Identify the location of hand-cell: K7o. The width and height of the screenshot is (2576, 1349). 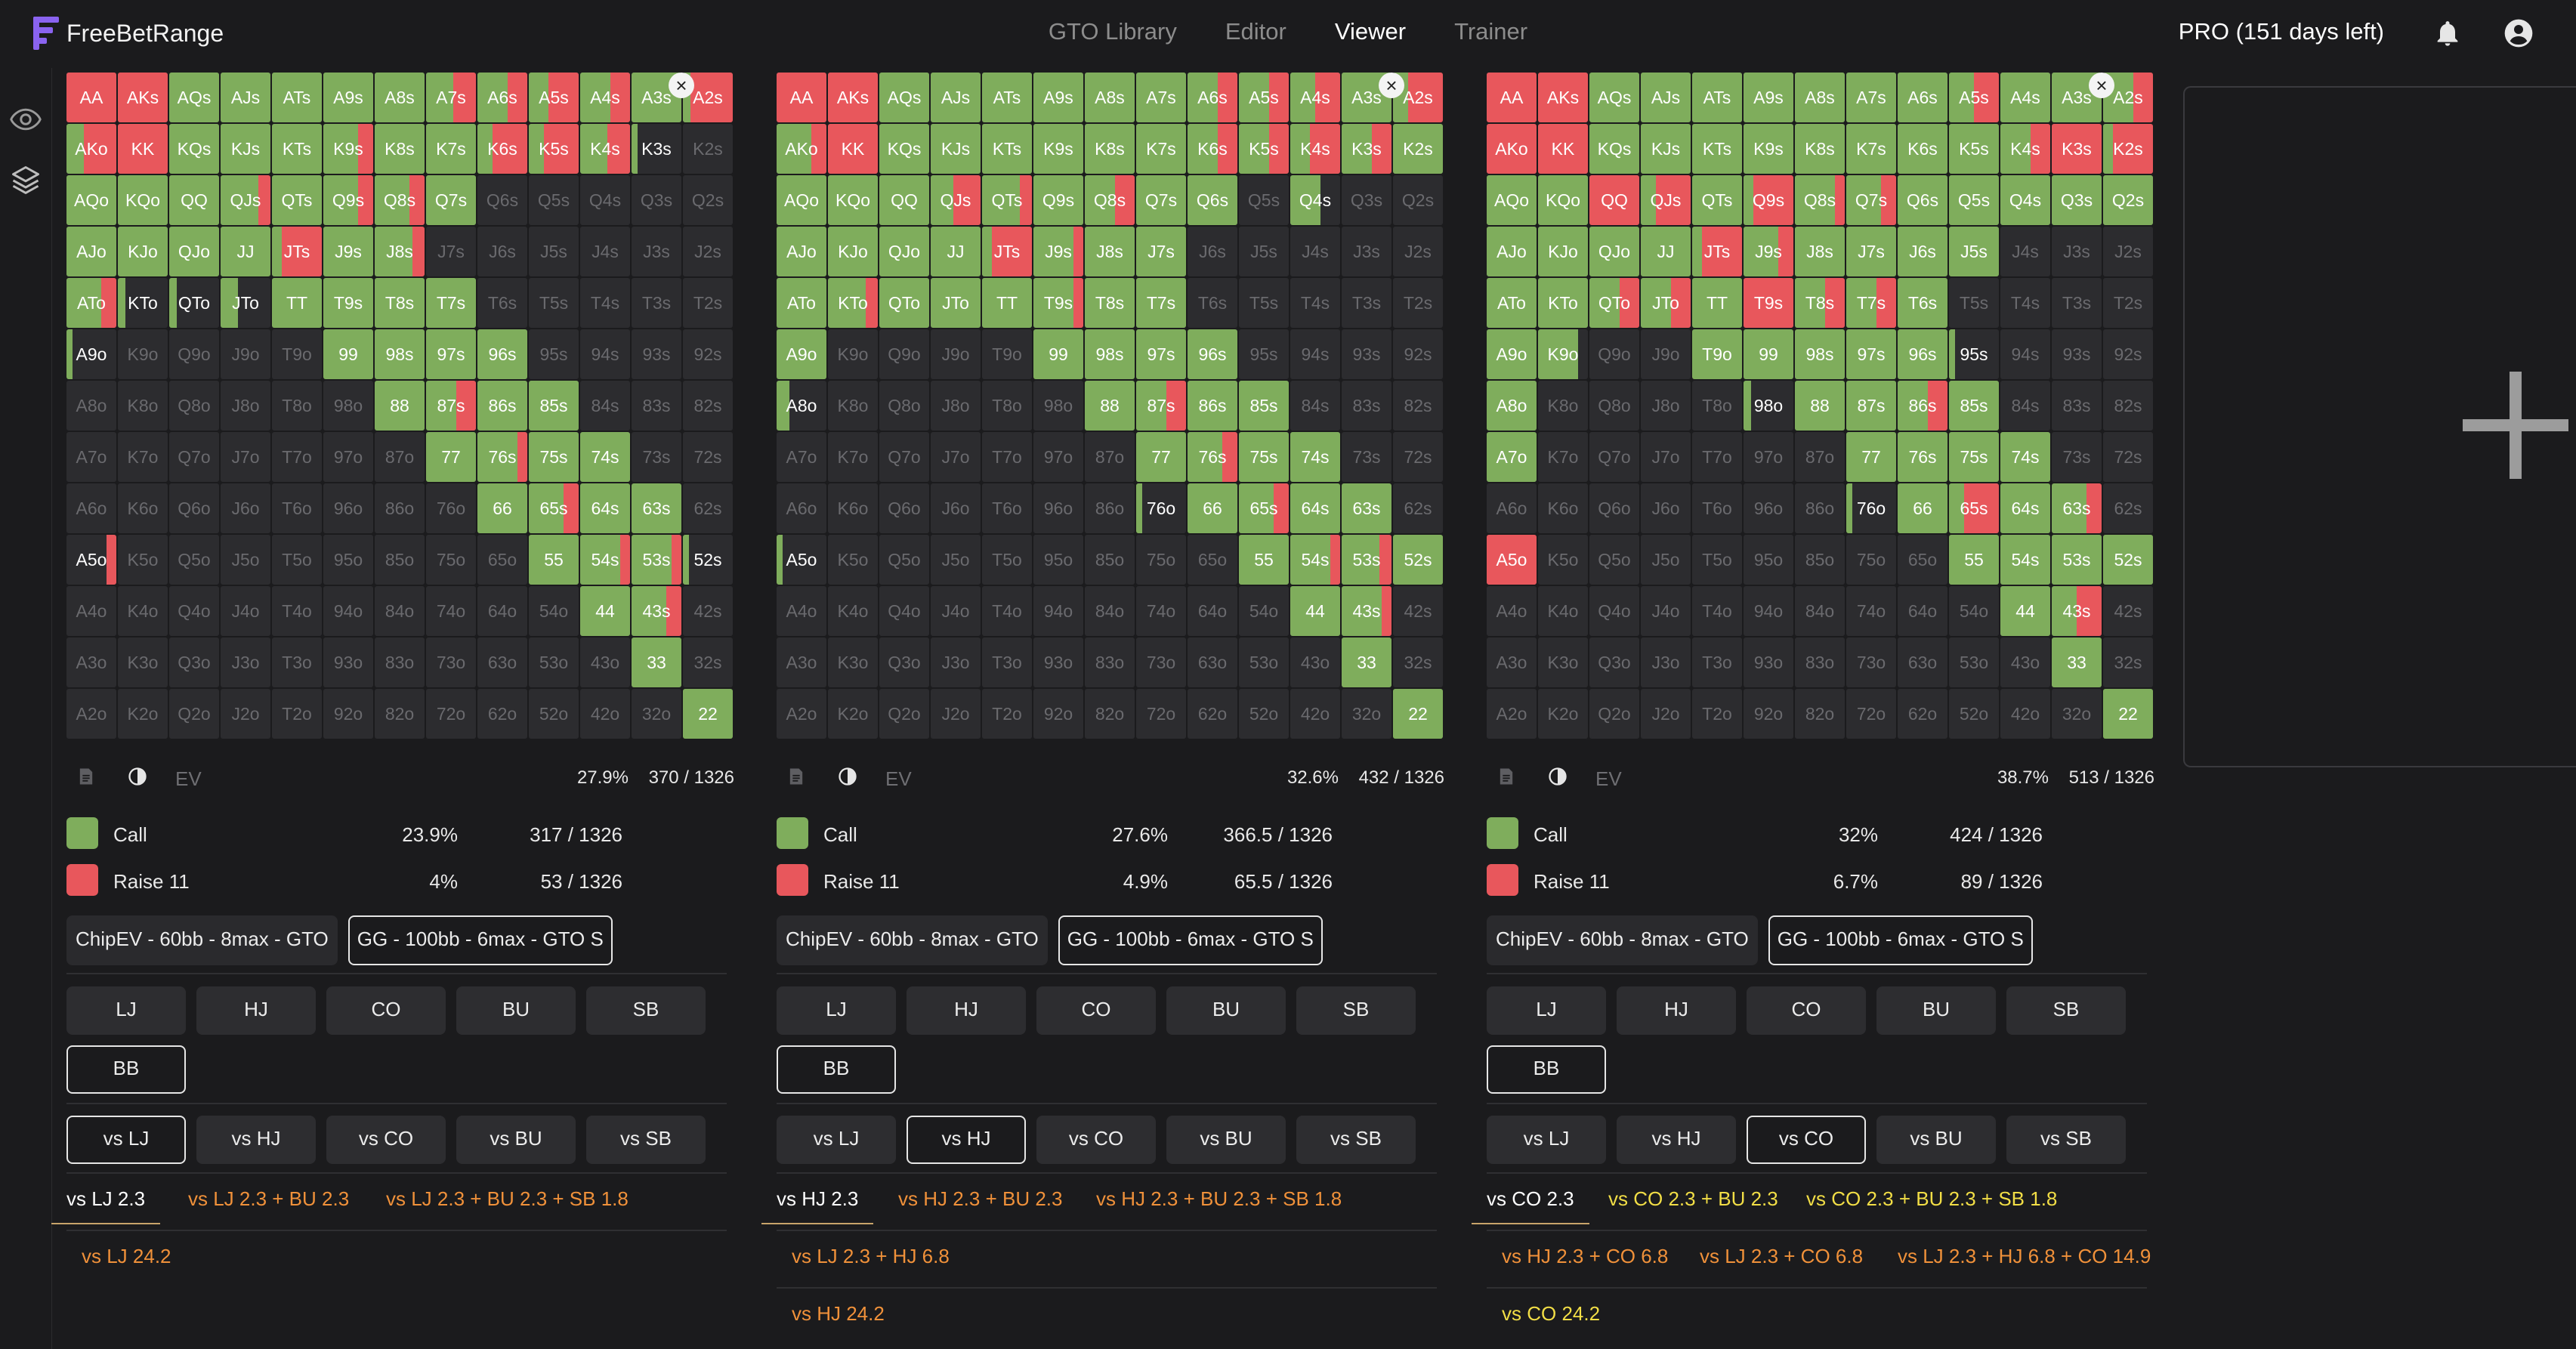
(1563, 457).